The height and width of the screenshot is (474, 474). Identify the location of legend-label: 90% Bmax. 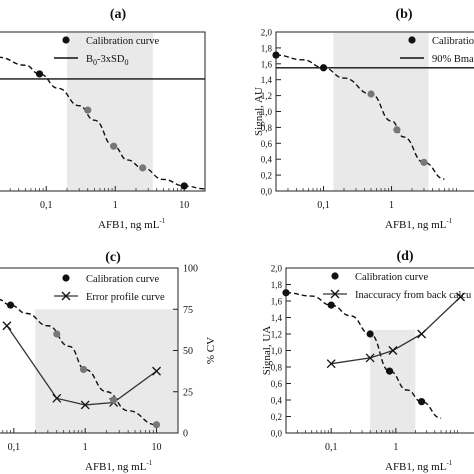
(453, 59).